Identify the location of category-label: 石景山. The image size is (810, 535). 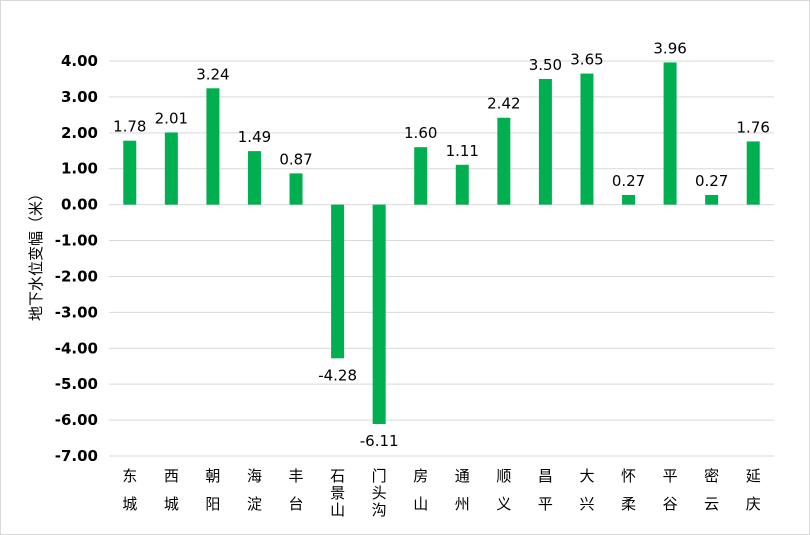
(337, 493).